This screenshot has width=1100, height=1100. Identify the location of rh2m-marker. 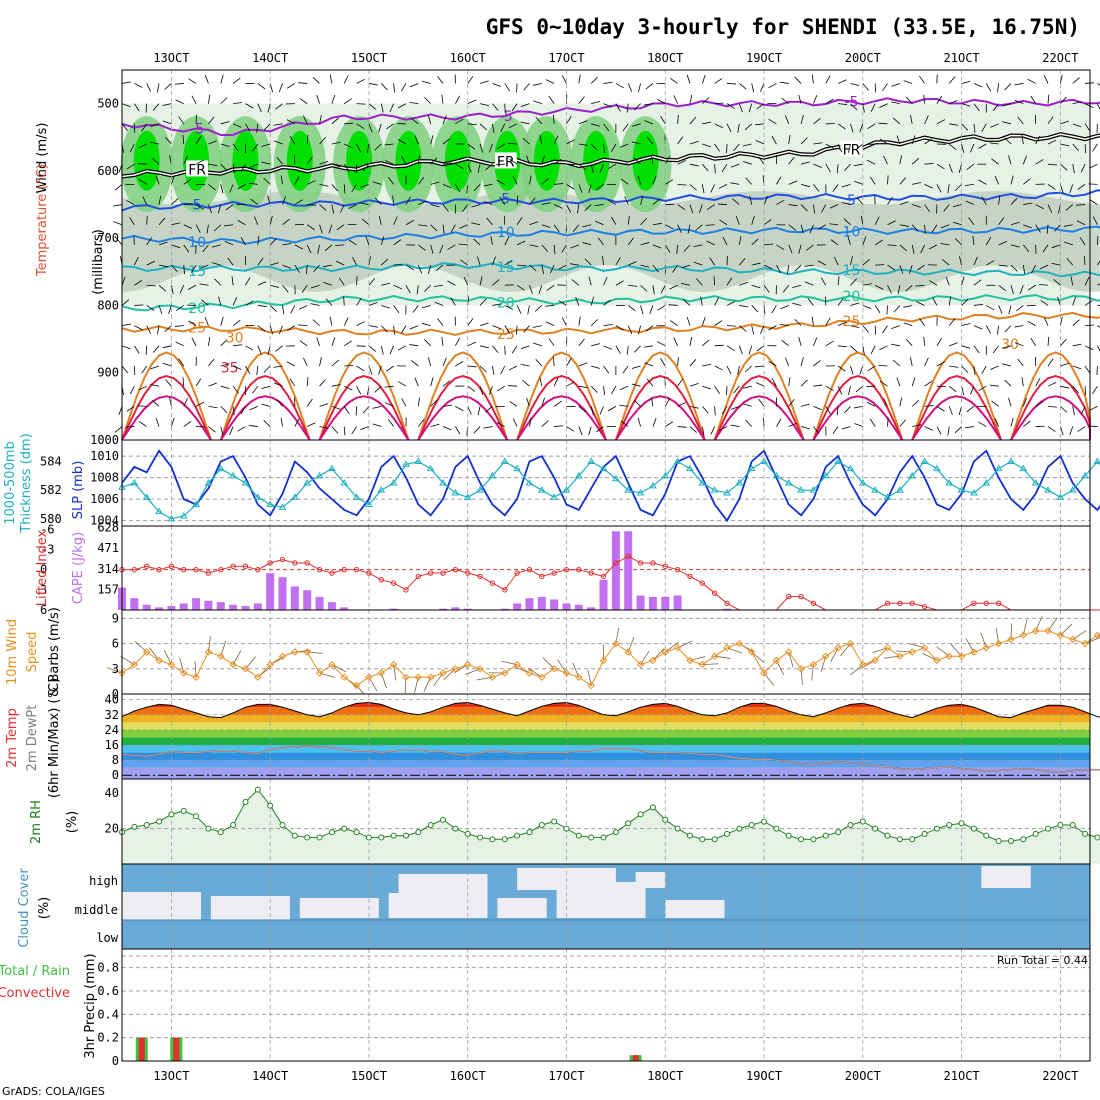
(813, 839).